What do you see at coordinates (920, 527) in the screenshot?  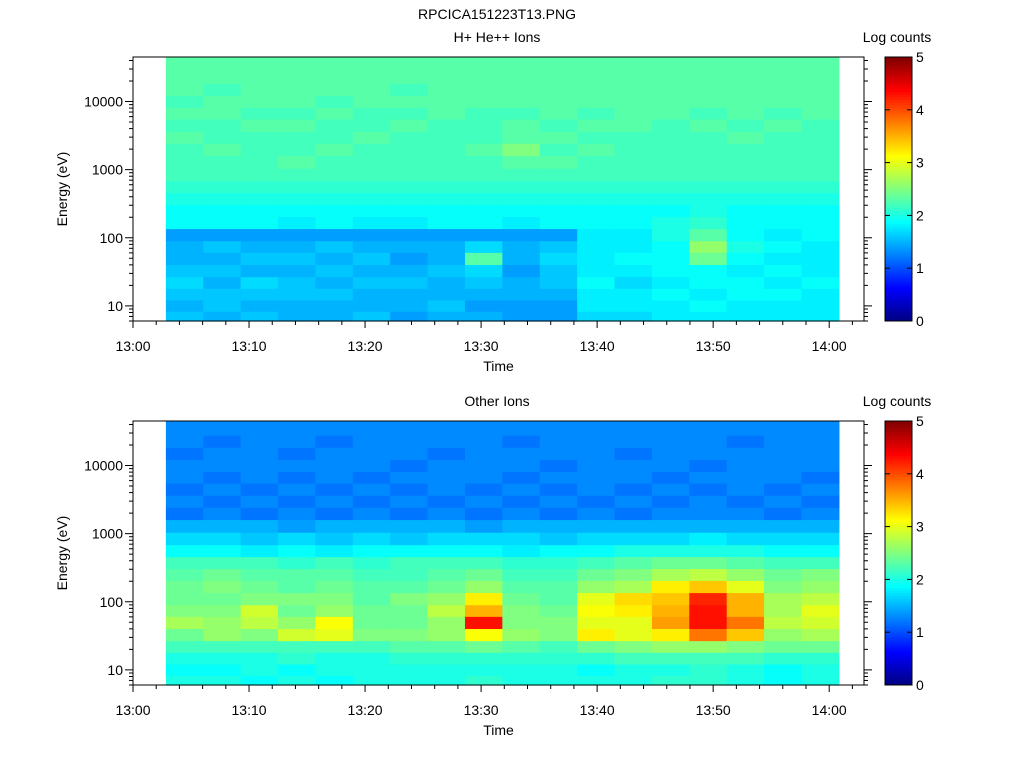 I see `colorbar-tick-label: 3` at bounding box center [920, 527].